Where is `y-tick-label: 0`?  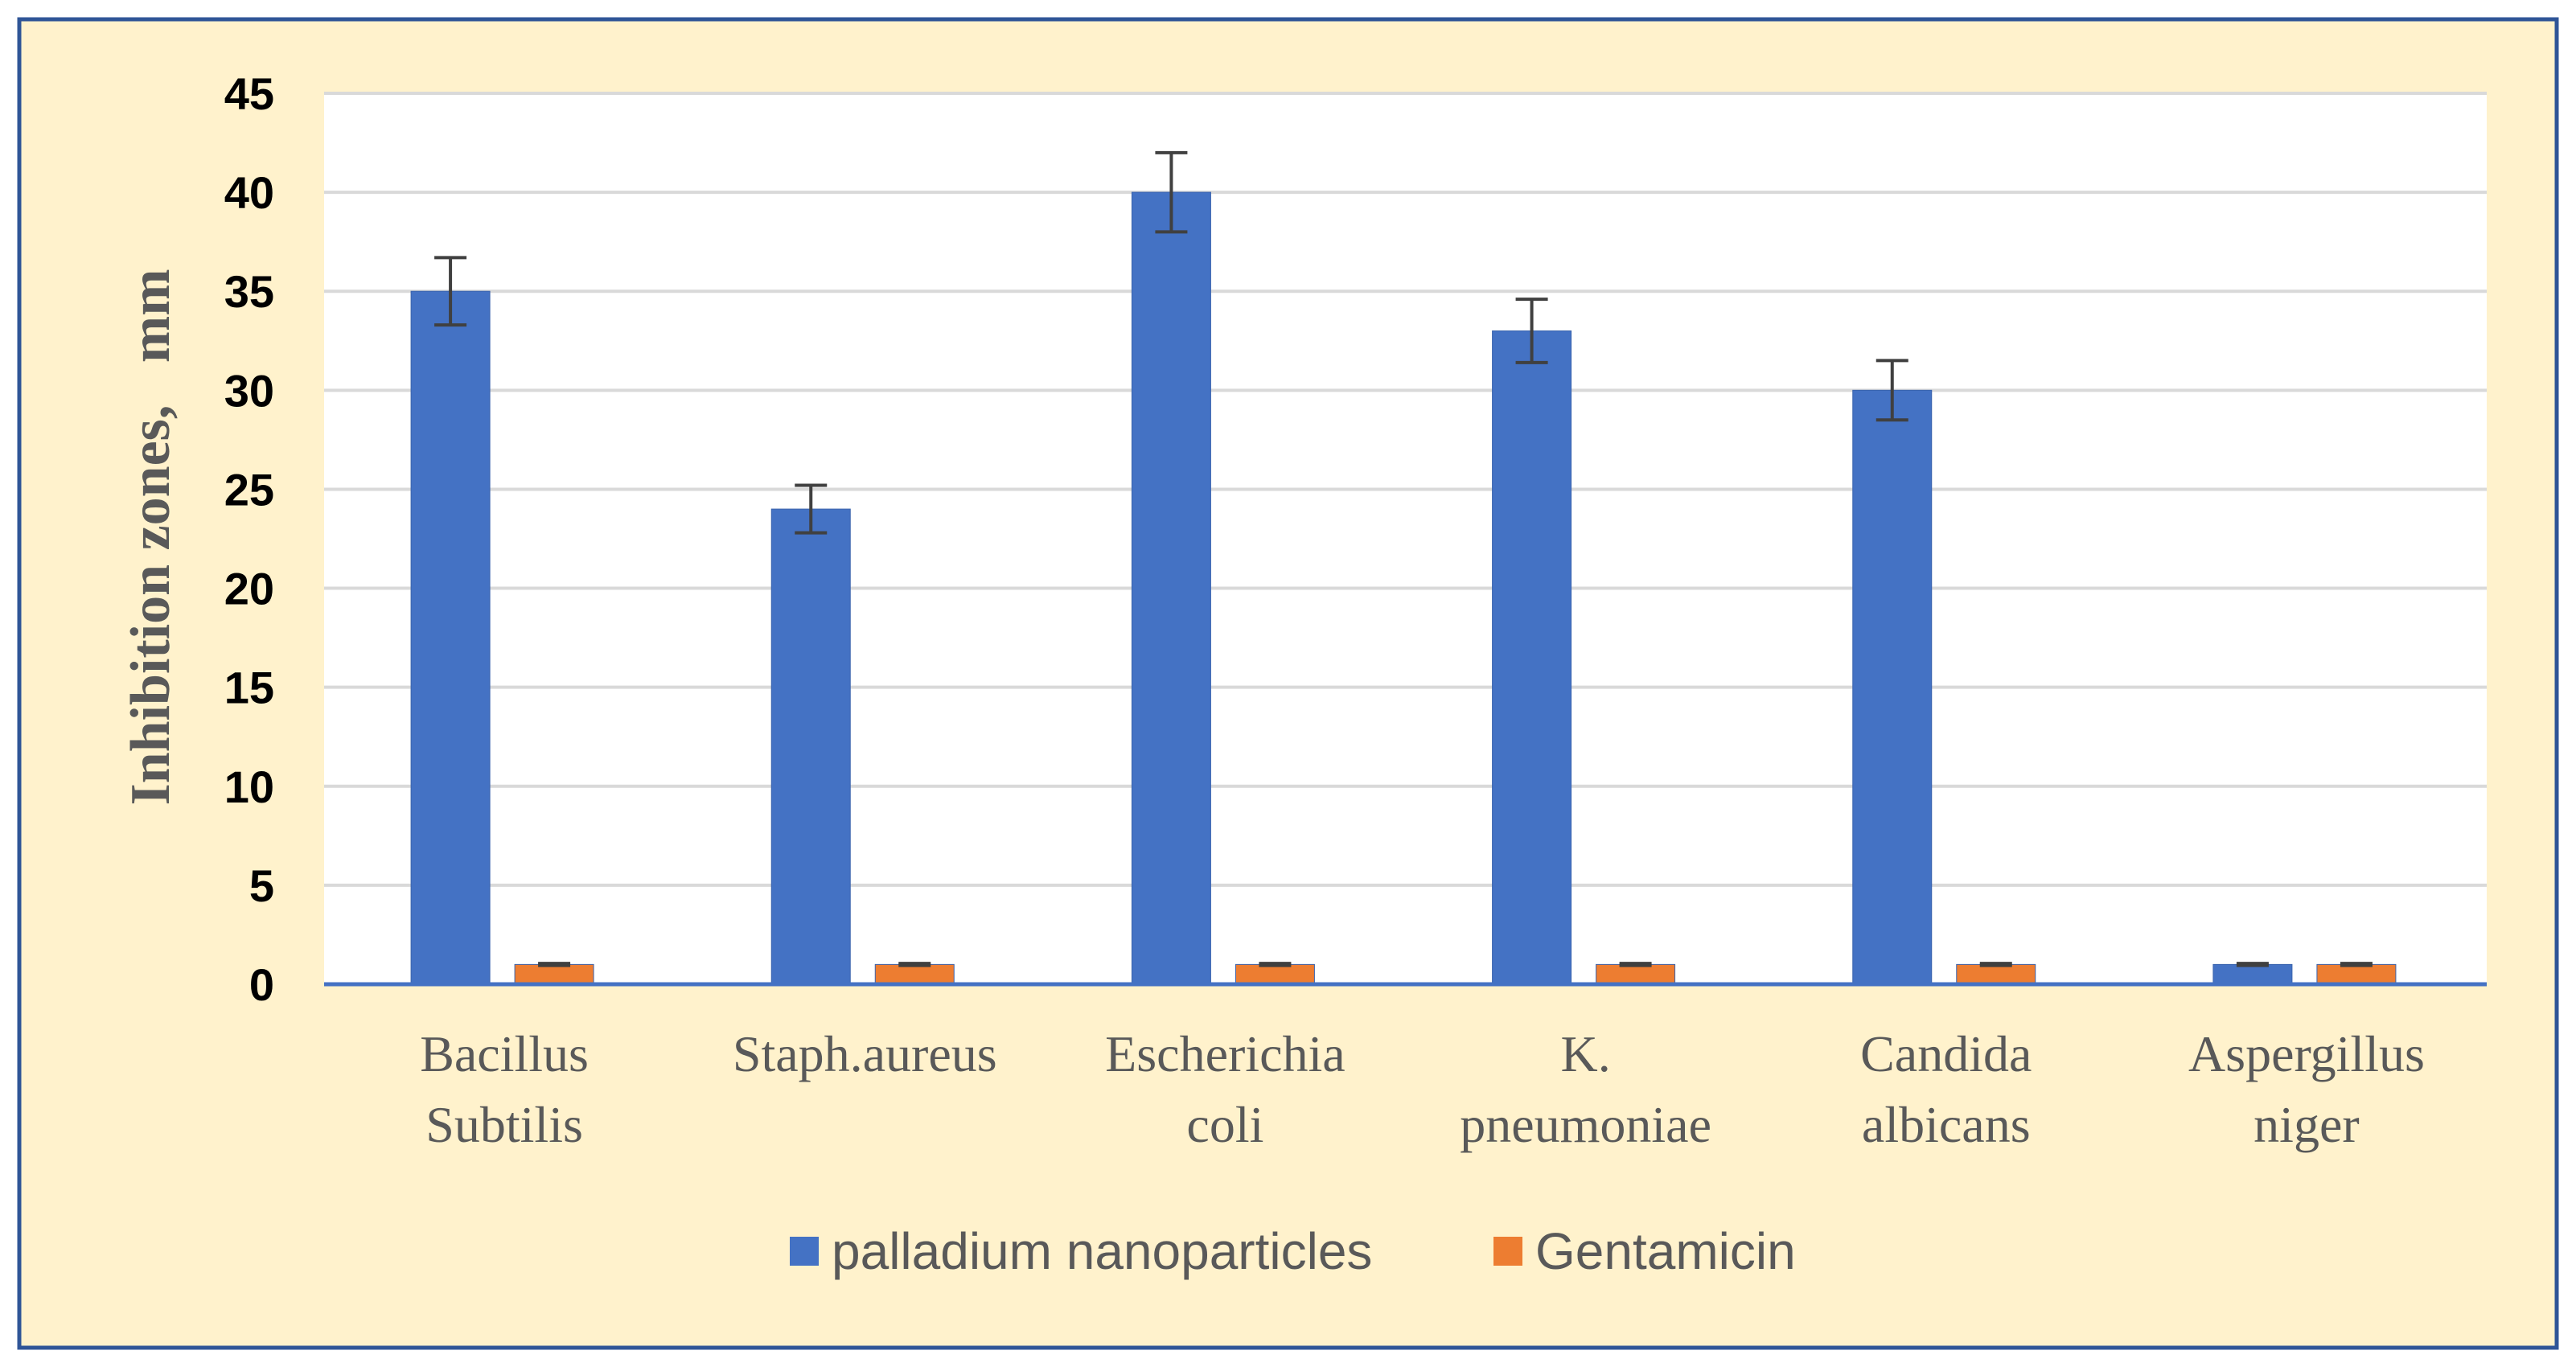 y-tick-label: 0 is located at coordinates (261, 984).